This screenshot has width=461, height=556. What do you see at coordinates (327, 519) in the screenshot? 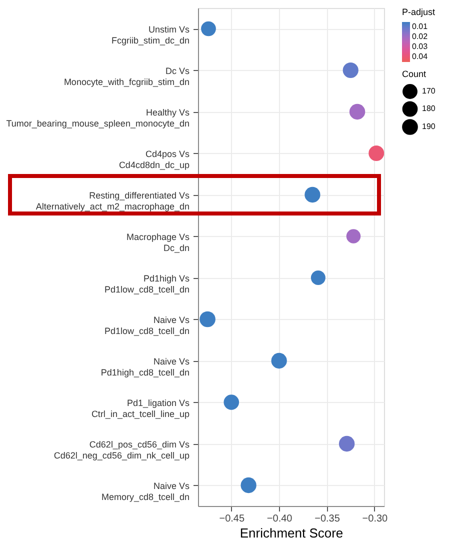
I see `x-tick-label: −0.35` at bounding box center [327, 519].